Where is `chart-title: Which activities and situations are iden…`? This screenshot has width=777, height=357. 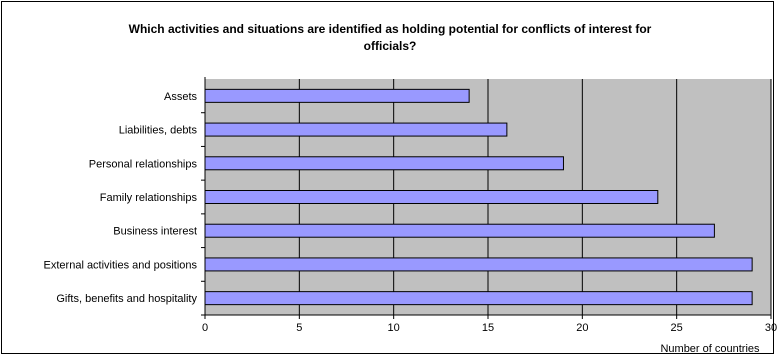 chart-title: Which activities and situations are iden… is located at coordinates (390, 37).